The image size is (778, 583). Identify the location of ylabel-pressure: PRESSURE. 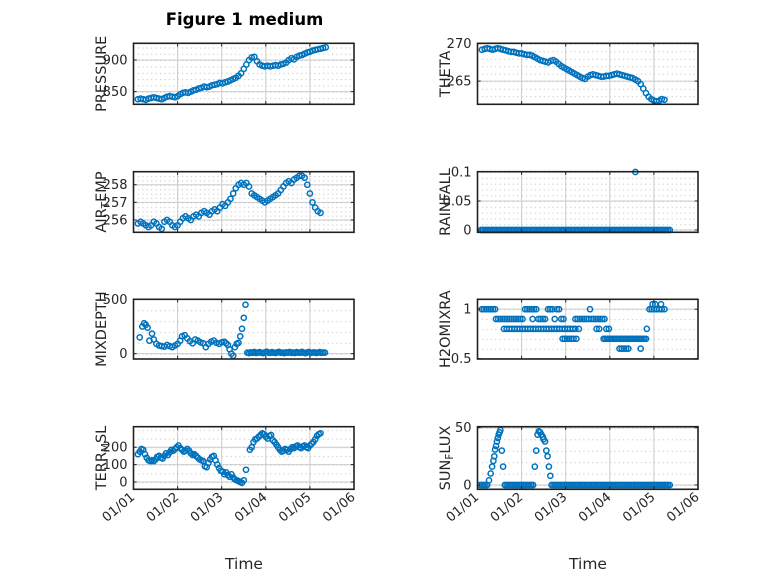
(102, 74).